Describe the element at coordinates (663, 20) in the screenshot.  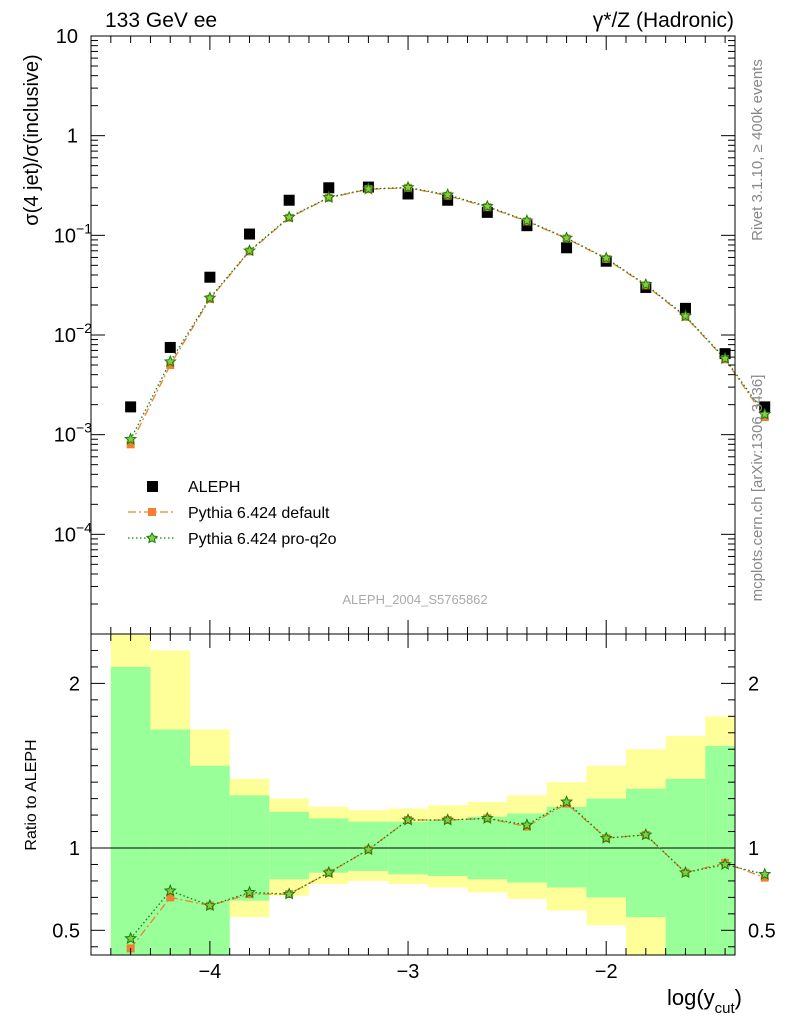
I see `header-right-label: γ*/Z (Hadronic)` at that location.